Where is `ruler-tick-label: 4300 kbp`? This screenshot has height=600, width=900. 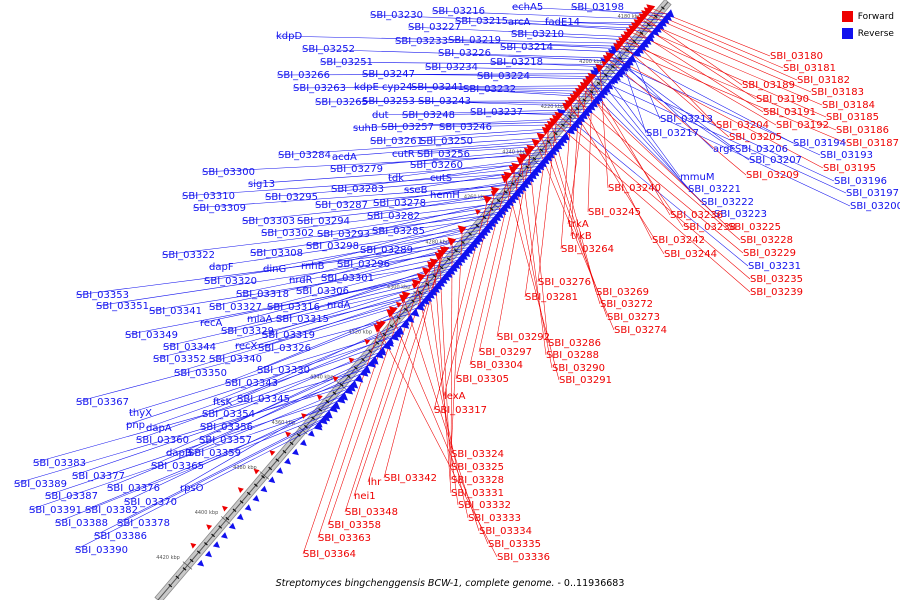
ruler-tick-label: 4300 kbp is located at coordinates (399, 288).